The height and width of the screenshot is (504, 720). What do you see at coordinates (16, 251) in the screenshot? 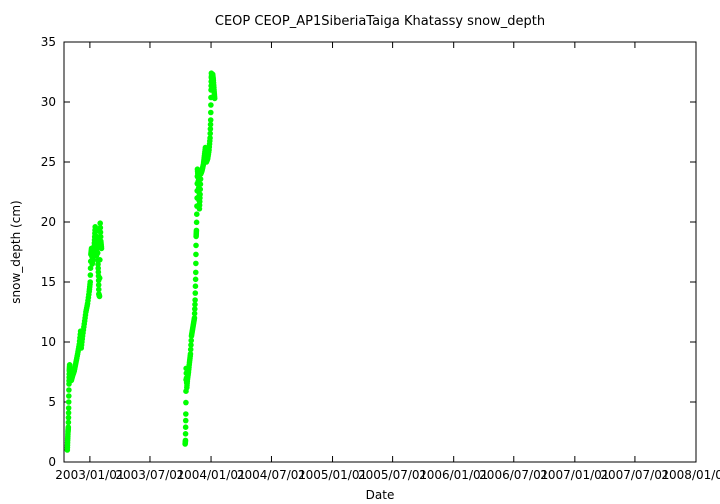
I see `y-axis-label: snow_depth (cm)` at bounding box center [16, 251].